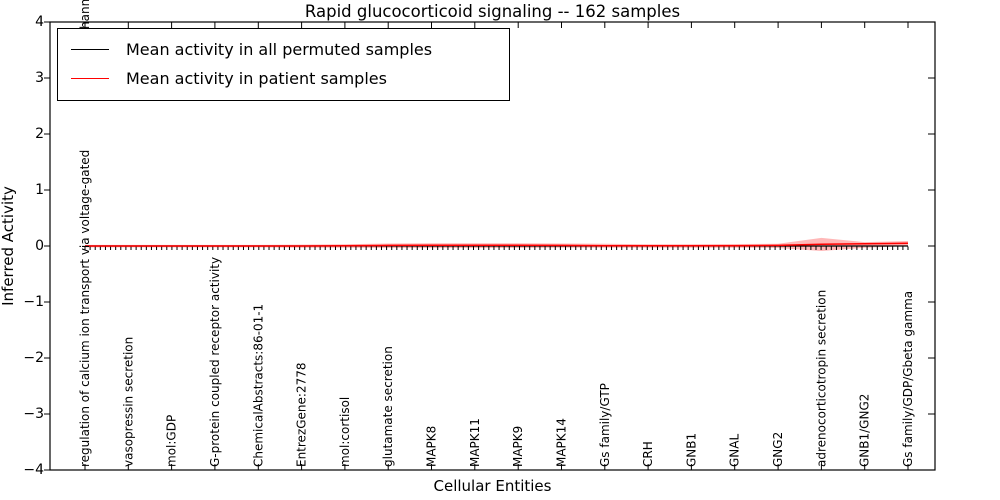 This screenshot has height=500, width=1000. What do you see at coordinates (691, 450) in the screenshot?
I see `x-tick-label: GNB1` at bounding box center [691, 450].